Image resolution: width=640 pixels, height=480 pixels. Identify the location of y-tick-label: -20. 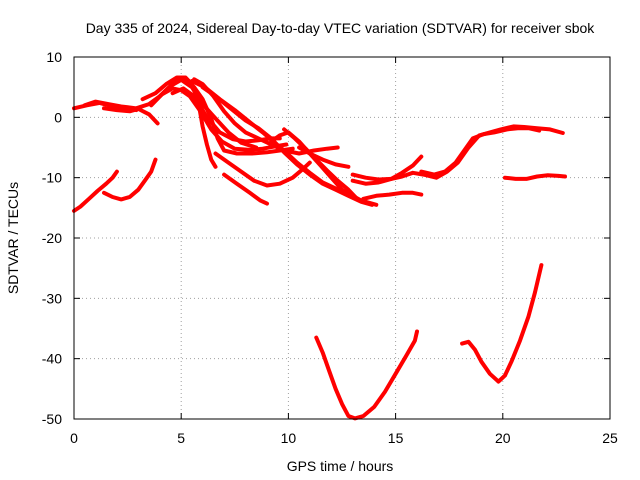
(52, 238).